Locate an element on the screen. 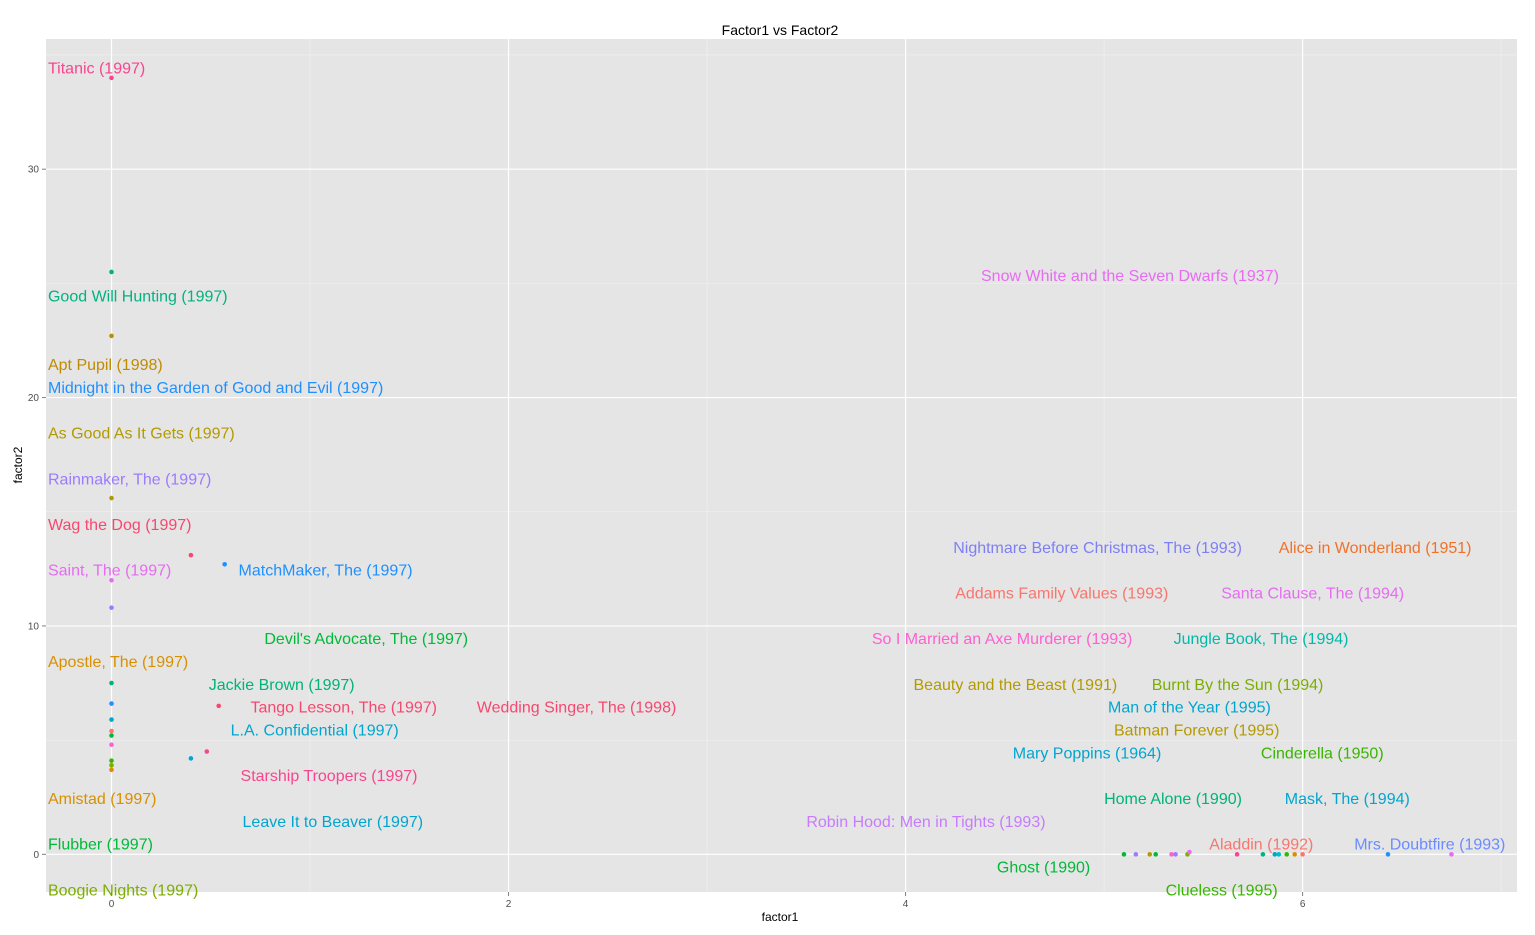 The height and width of the screenshot is (935, 1535). point-label: Clueless (1995) is located at coordinates (1222, 890).